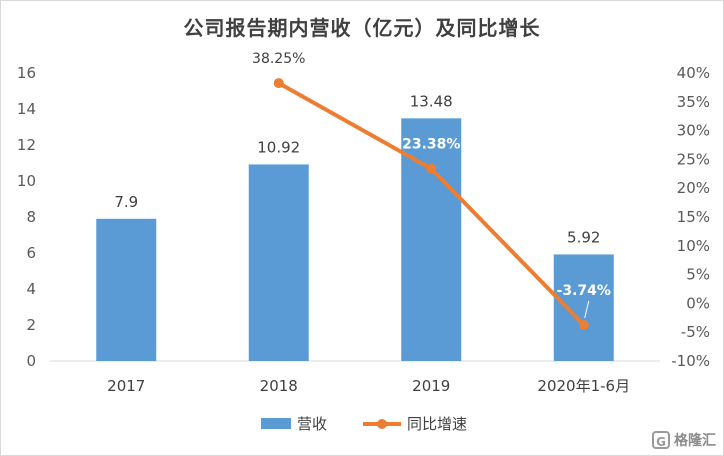 This screenshot has height=456, width=724. Describe the element at coordinates (31, 325) in the screenshot. I see `y-left-tick-label: 2` at that location.